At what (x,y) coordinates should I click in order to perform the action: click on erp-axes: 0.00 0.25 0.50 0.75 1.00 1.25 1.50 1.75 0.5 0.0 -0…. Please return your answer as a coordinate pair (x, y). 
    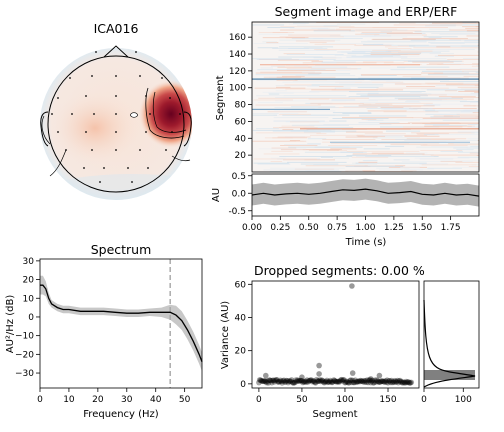
    Looking at the image, I should click on (344, 202).